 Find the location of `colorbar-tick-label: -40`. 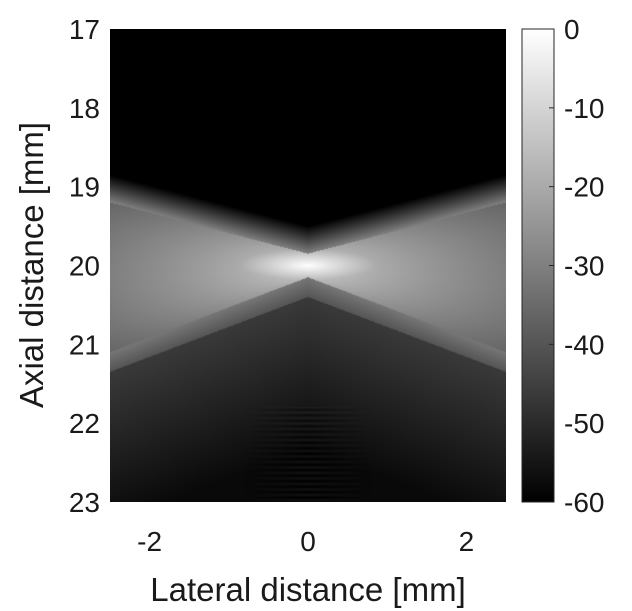

colorbar-tick-label: -40 is located at coordinates (584, 344).